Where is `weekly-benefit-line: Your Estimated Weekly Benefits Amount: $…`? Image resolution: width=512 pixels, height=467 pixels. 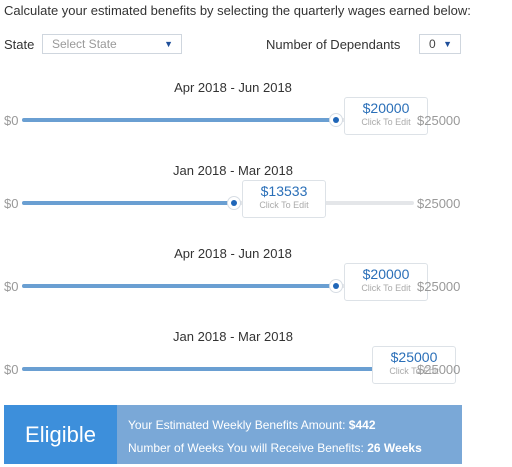
weekly-benefit-line: Your Estimated Weekly Benefits Amount: $… is located at coordinates (252, 425).